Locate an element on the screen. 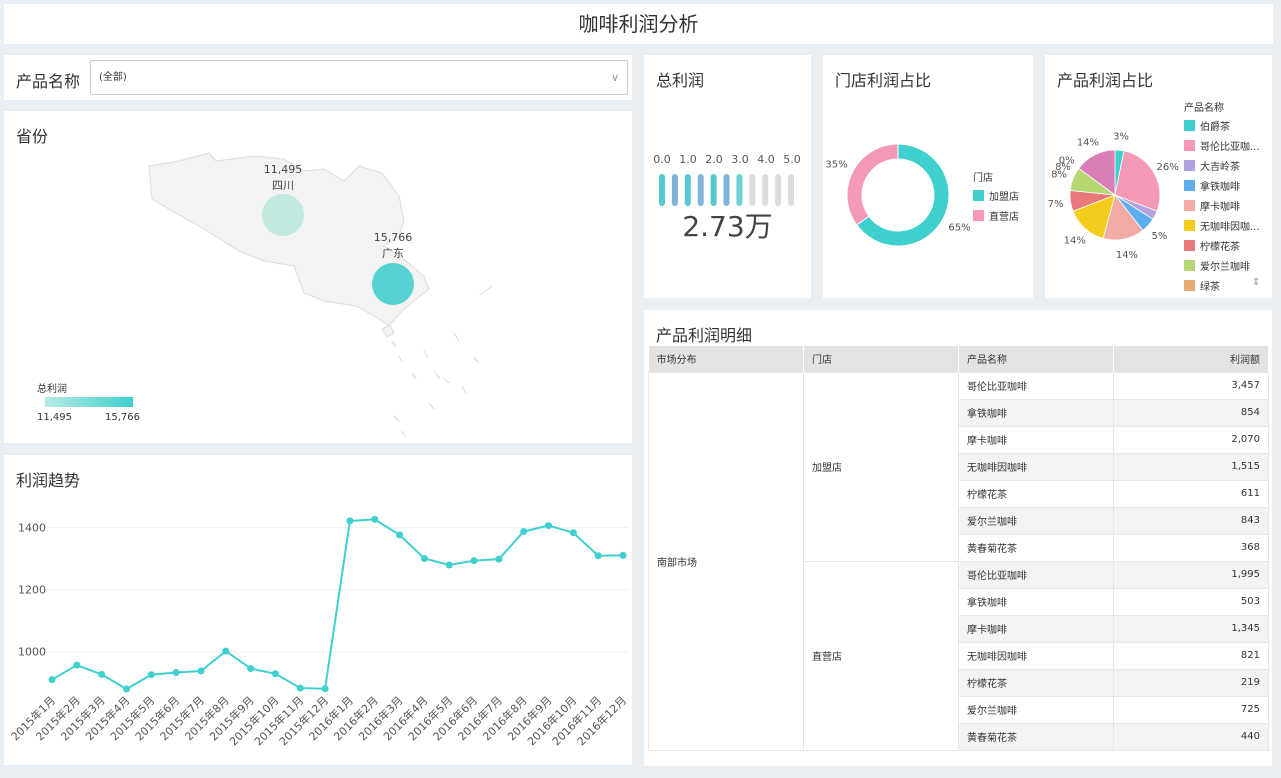 This screenshot has height=778, width=1281. header-product: 产品名称 is located at coordinates (1036, 359).